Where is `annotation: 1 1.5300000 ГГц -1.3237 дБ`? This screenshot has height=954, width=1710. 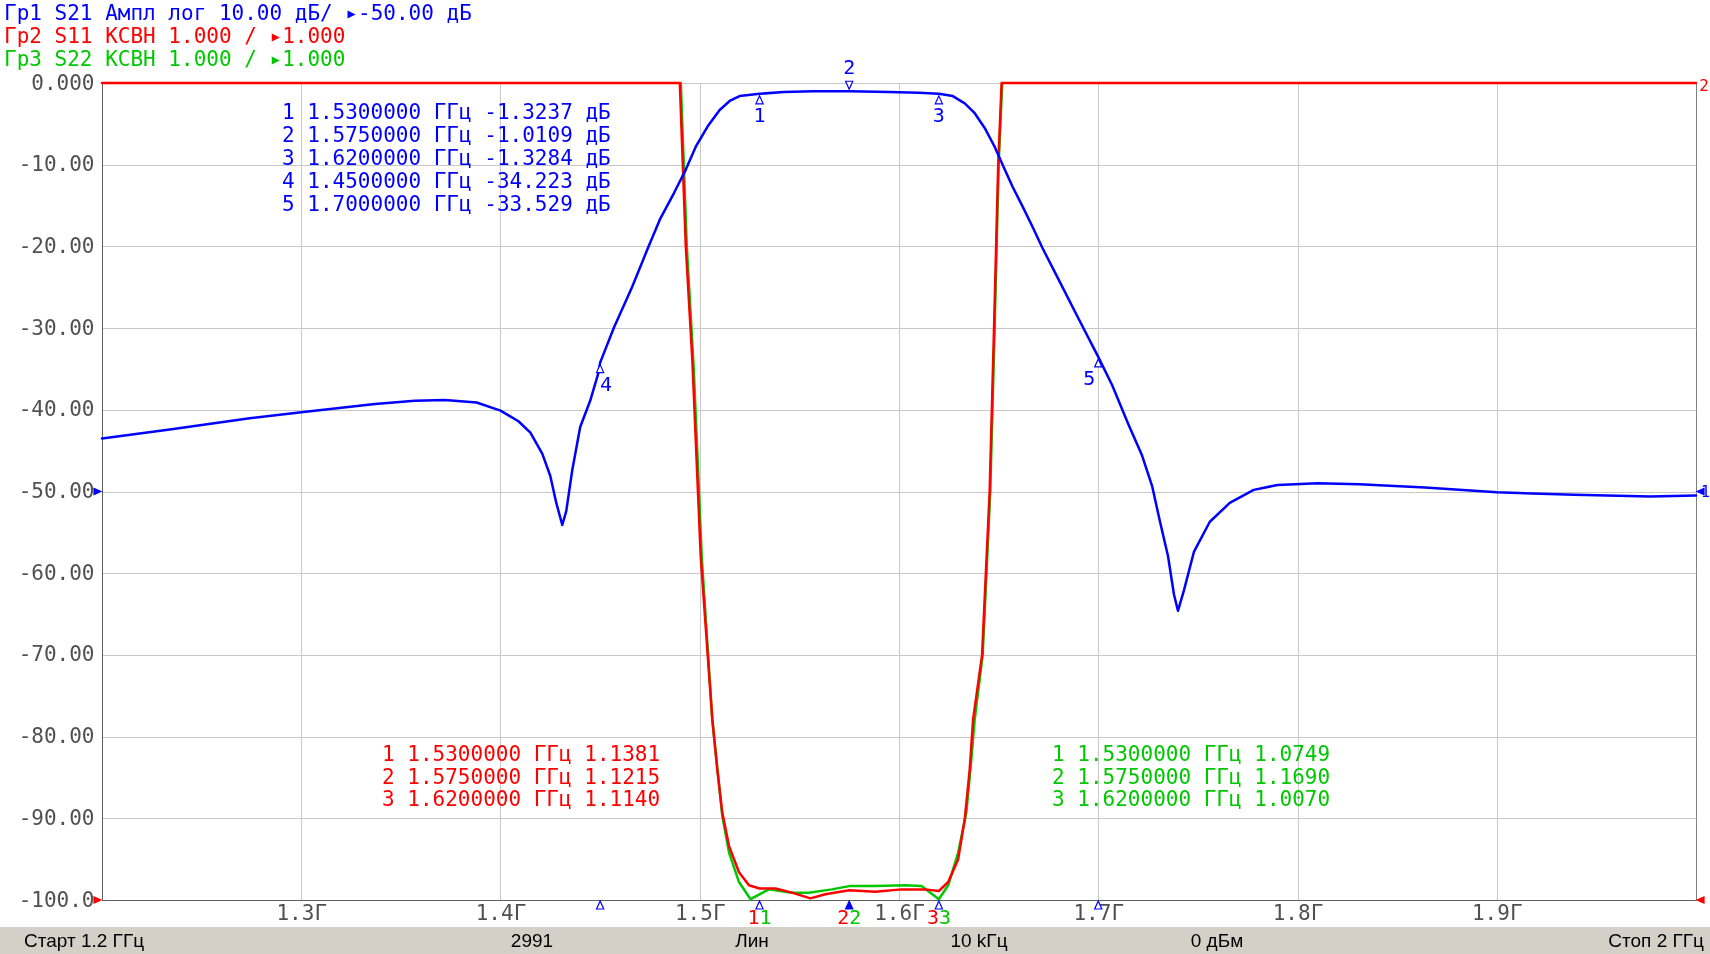
annotation: 1 1.5300000 ГГц -1.3237 дБ is located at coordinates (446, 112).